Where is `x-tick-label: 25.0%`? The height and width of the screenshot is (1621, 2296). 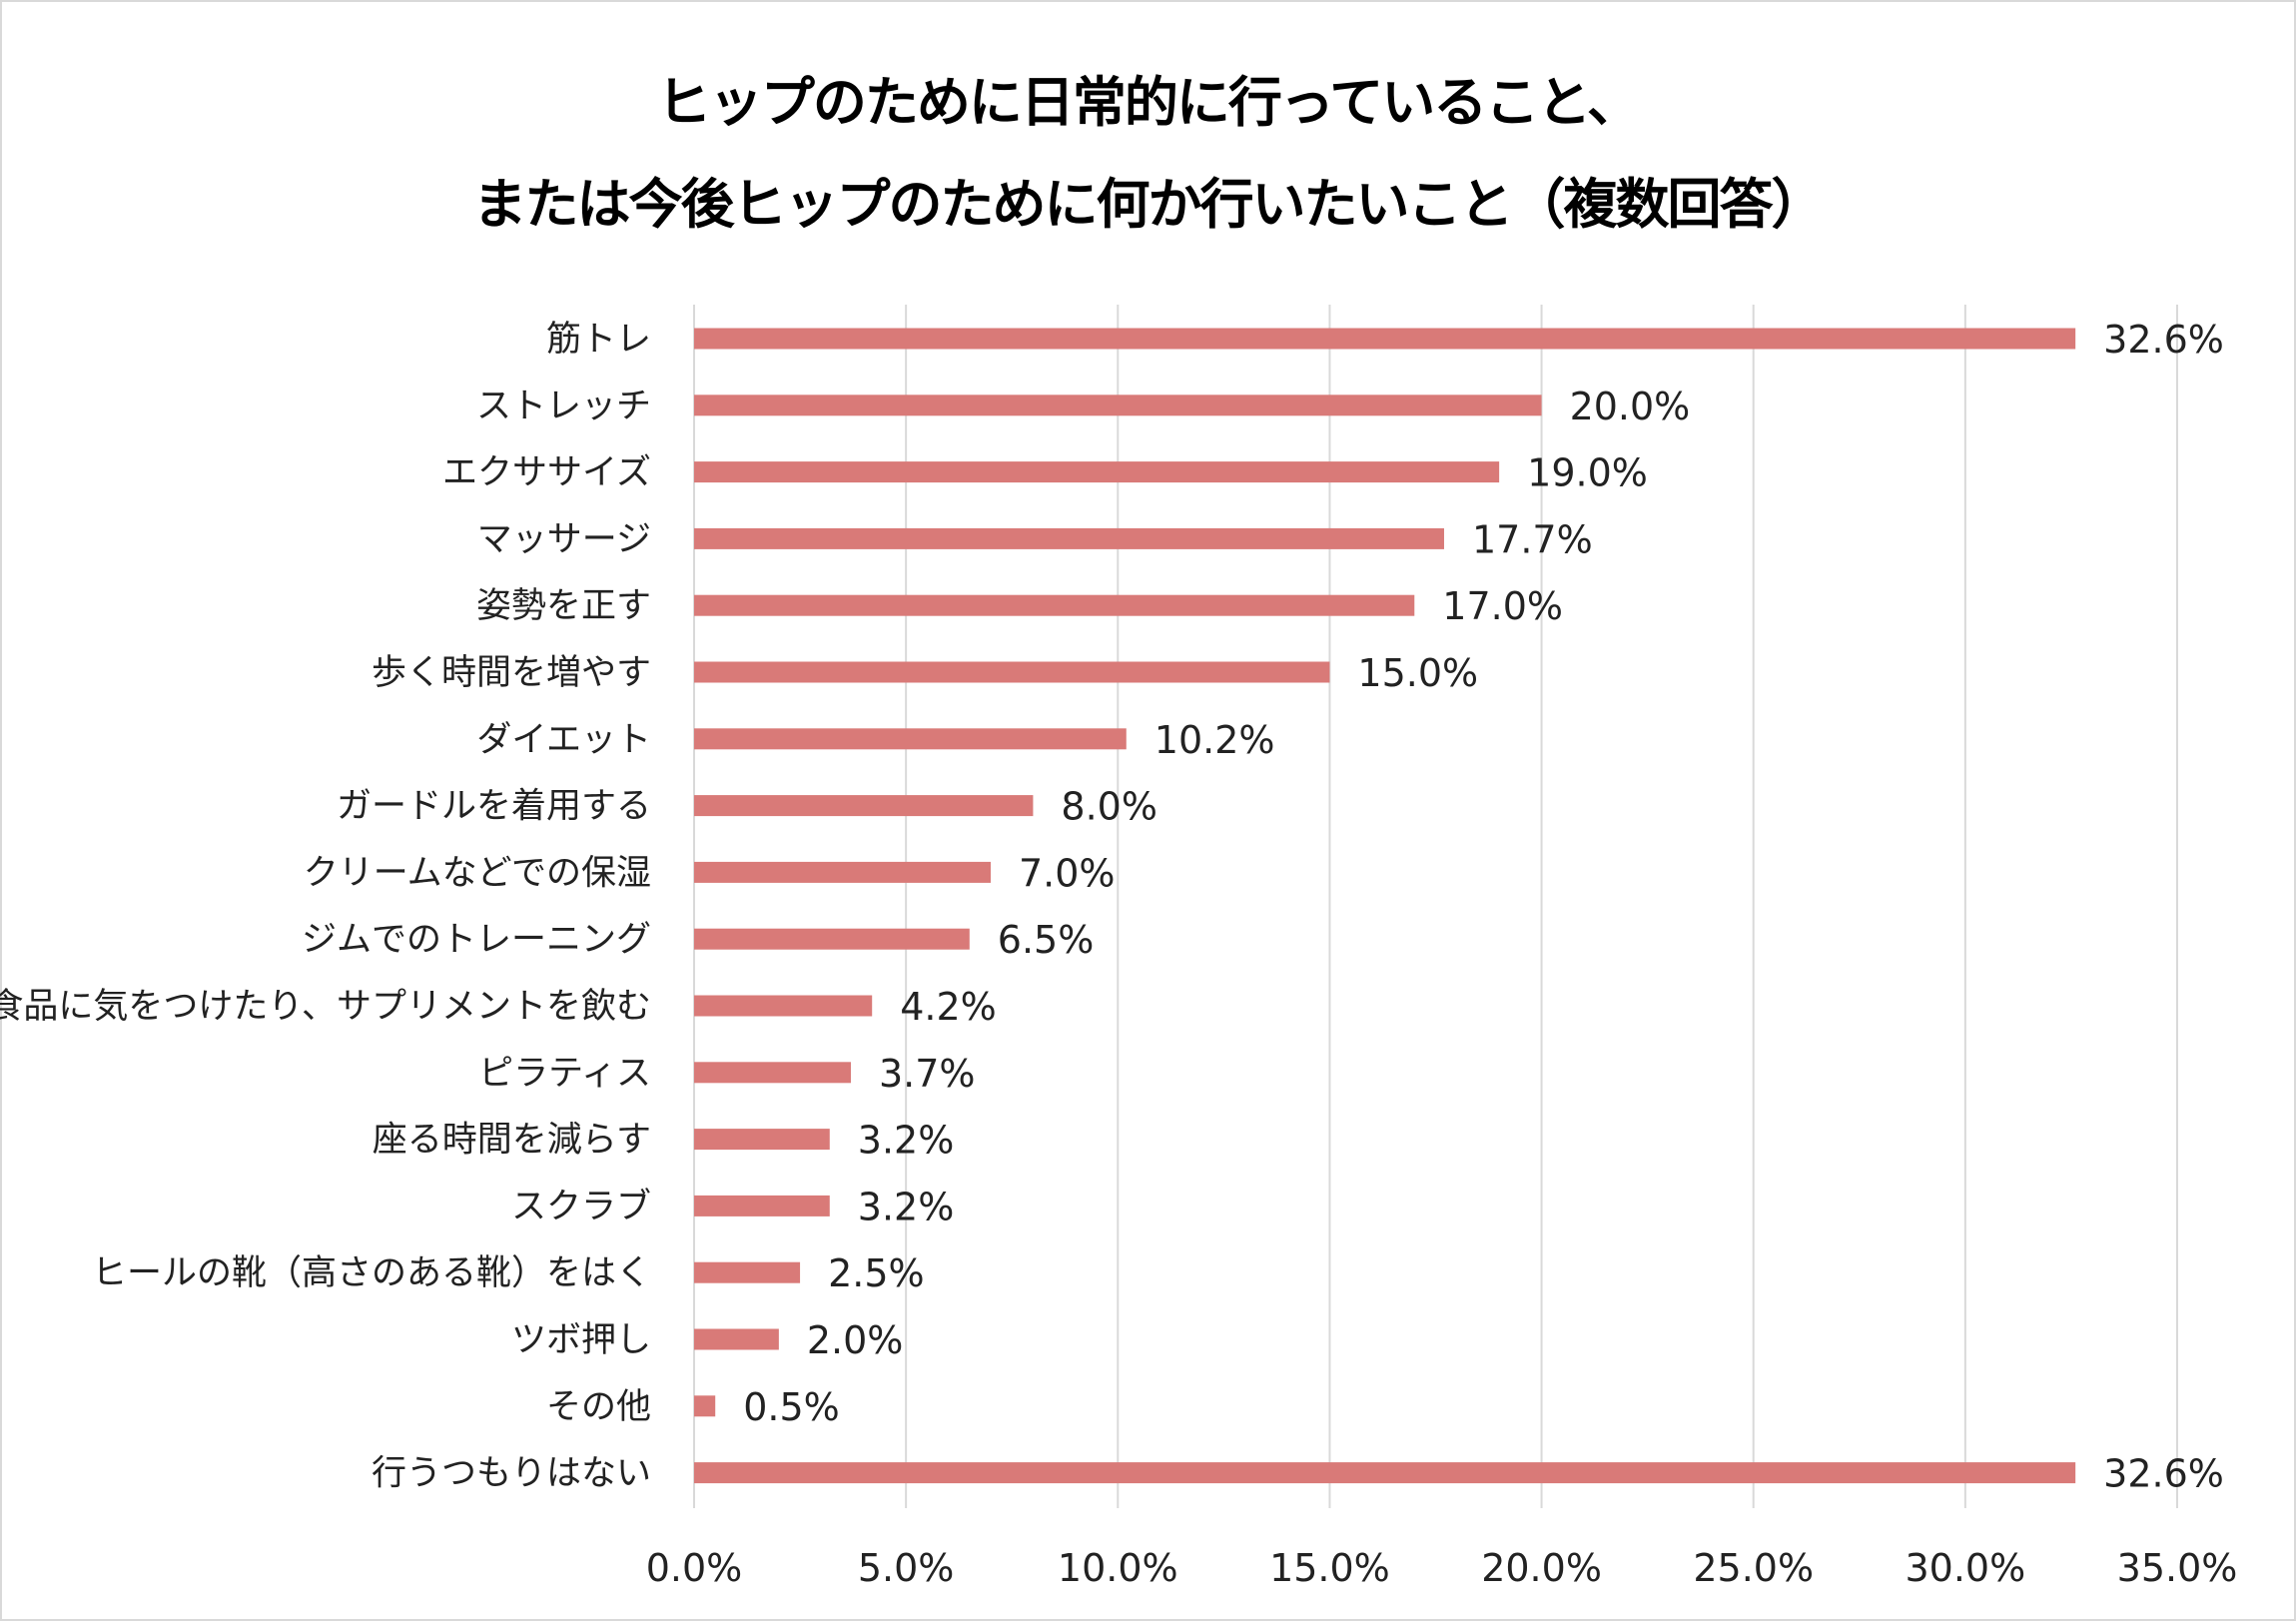 x-tick-label: 25.0% is located at coordinates (1754, 1568).